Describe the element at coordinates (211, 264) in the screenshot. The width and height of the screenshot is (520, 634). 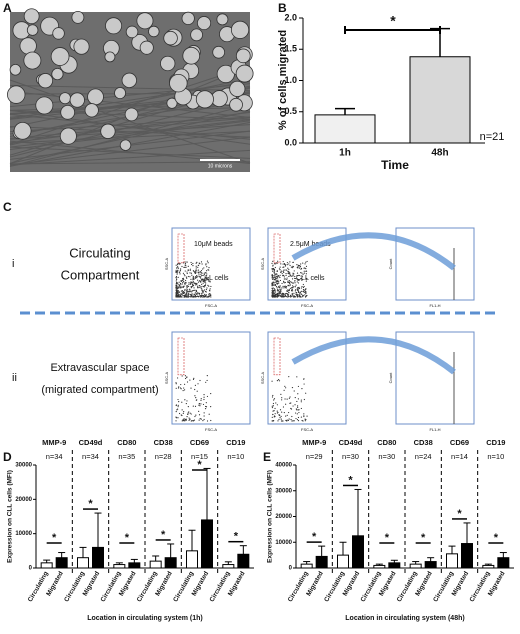
I see `flow-plot` at that location.